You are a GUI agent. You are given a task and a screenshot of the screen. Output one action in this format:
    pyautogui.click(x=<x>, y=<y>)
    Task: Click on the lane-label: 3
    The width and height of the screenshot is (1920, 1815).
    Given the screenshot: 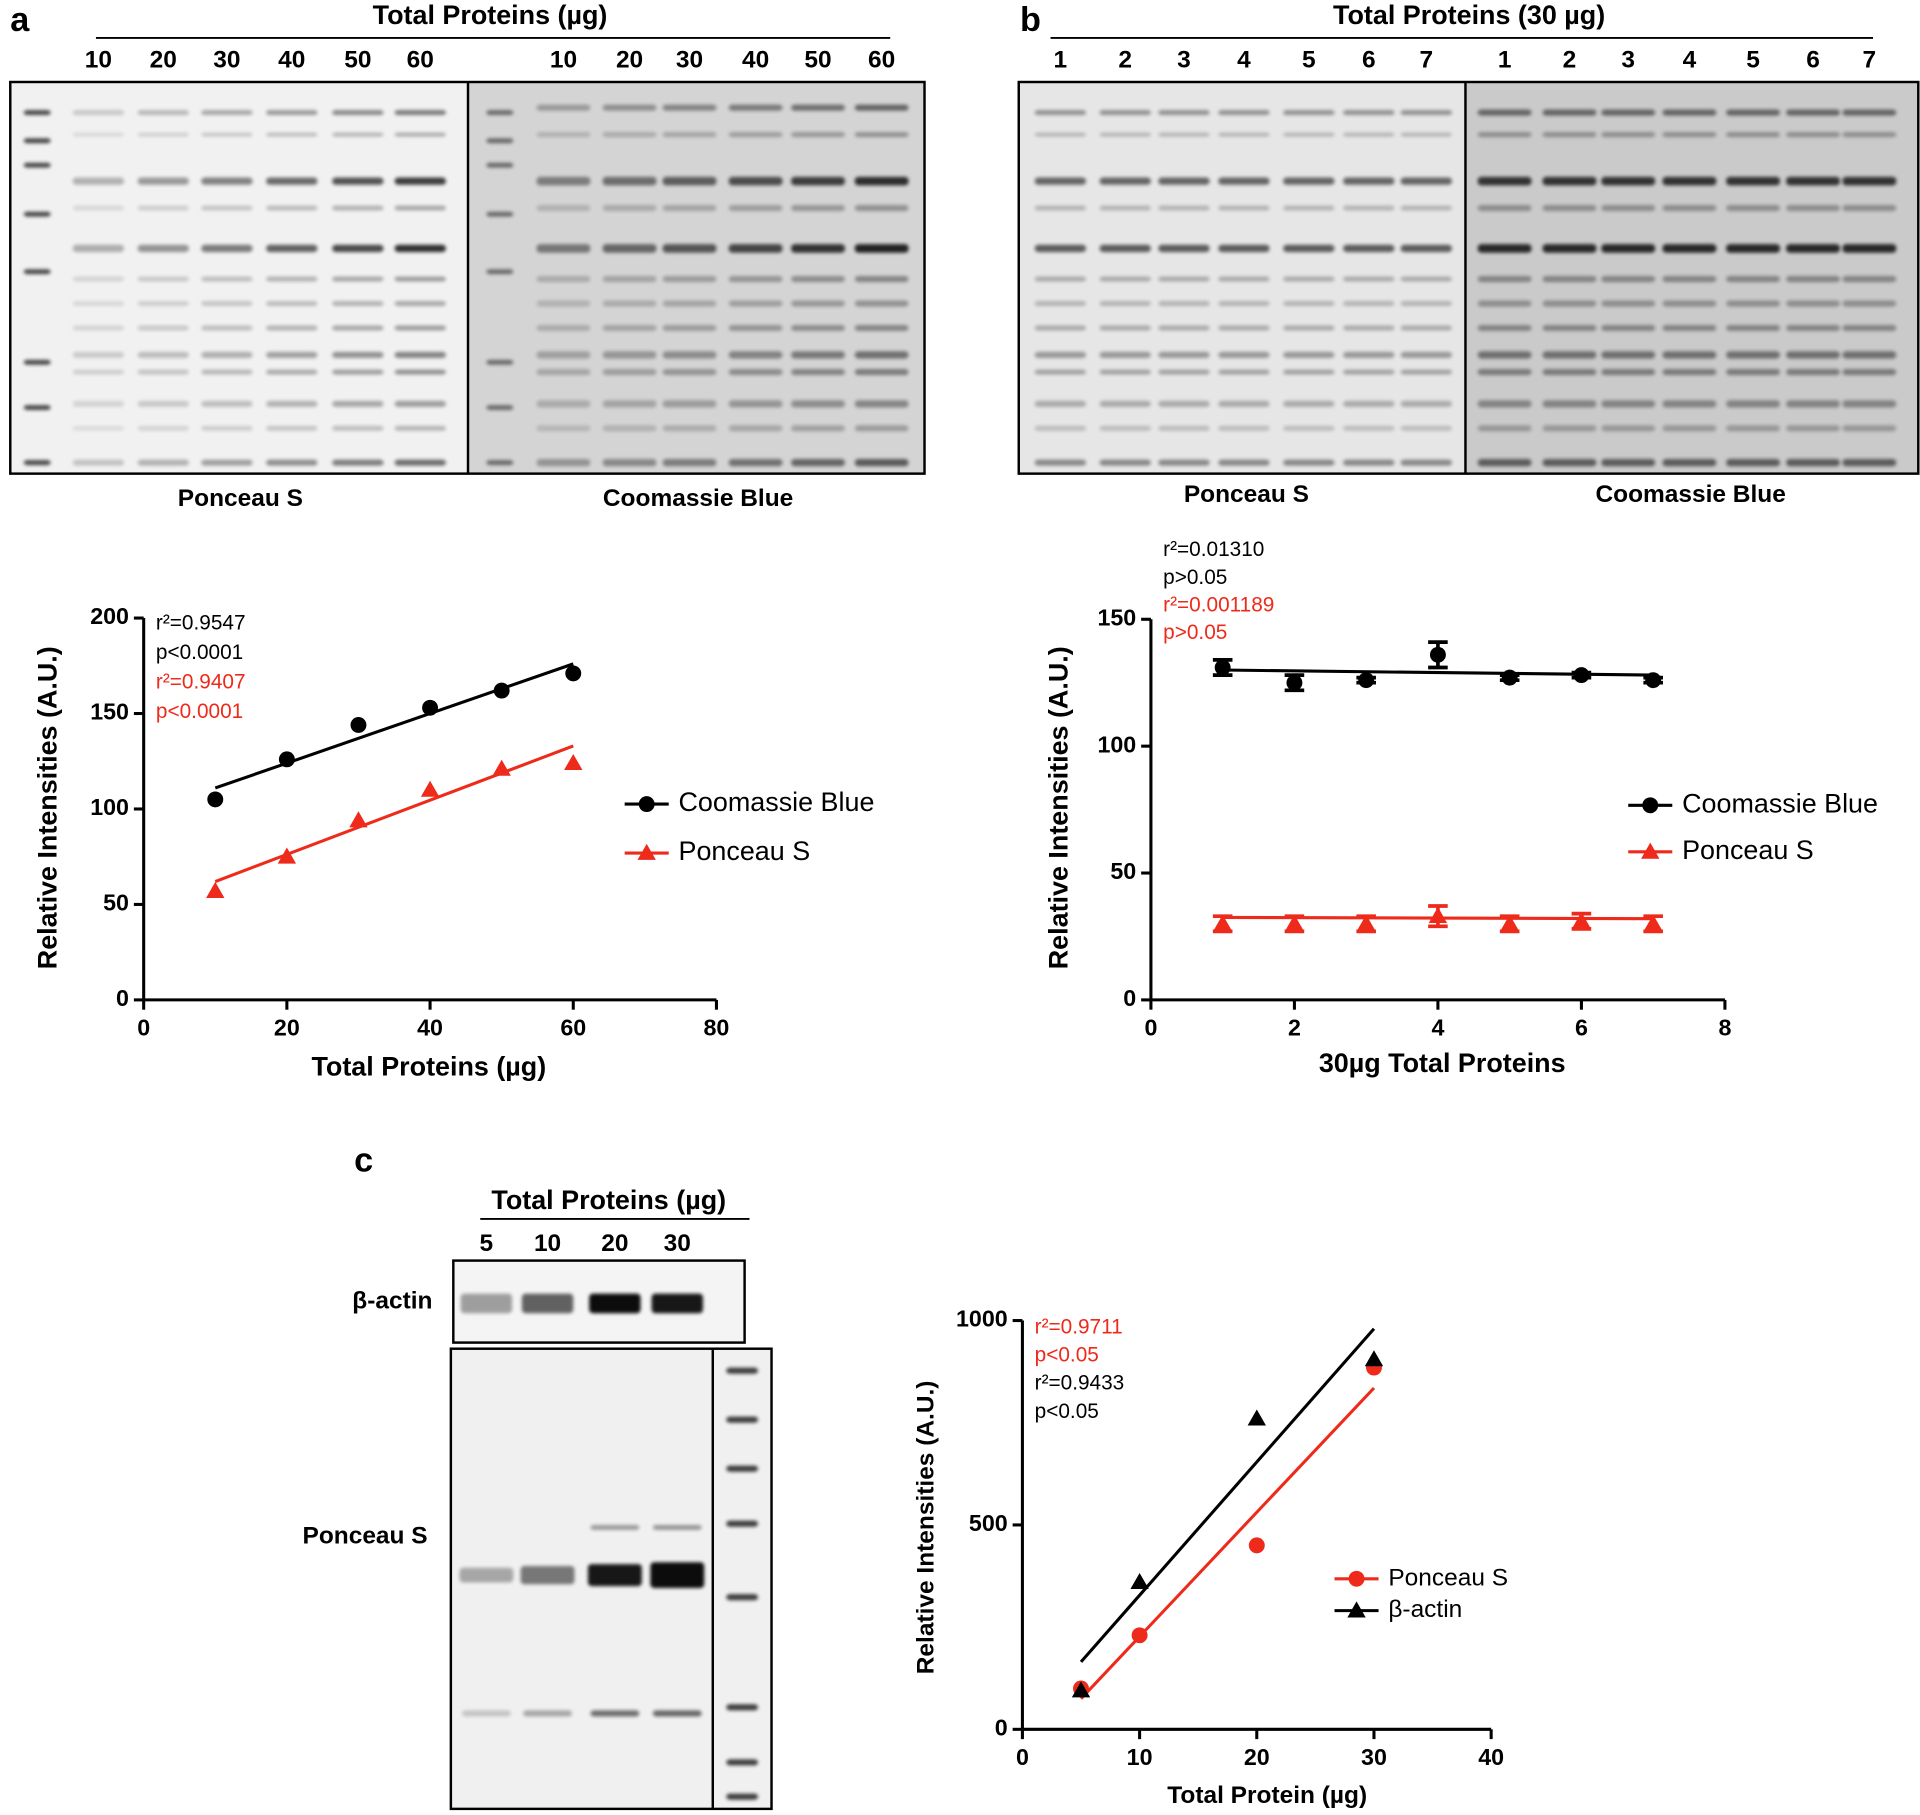 What is the action you would take?
    pyautogui.click(x=1184, y=60)
    